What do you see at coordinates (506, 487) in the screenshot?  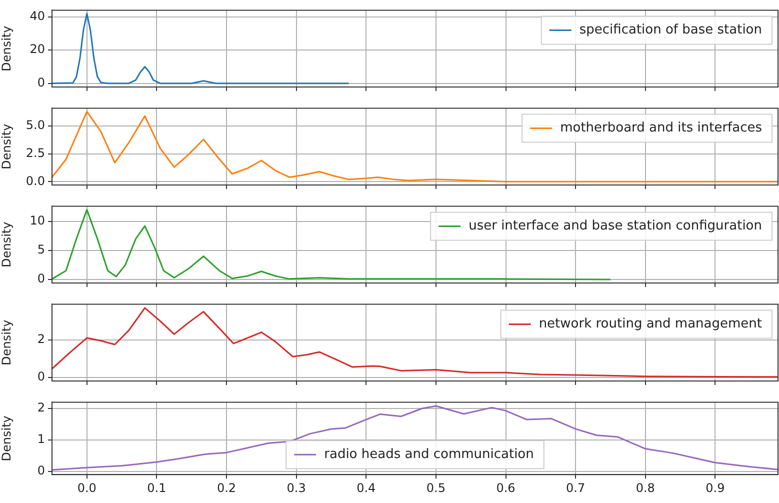 I see `x-tick-label: 0.6` at bounding box center [506, 487].